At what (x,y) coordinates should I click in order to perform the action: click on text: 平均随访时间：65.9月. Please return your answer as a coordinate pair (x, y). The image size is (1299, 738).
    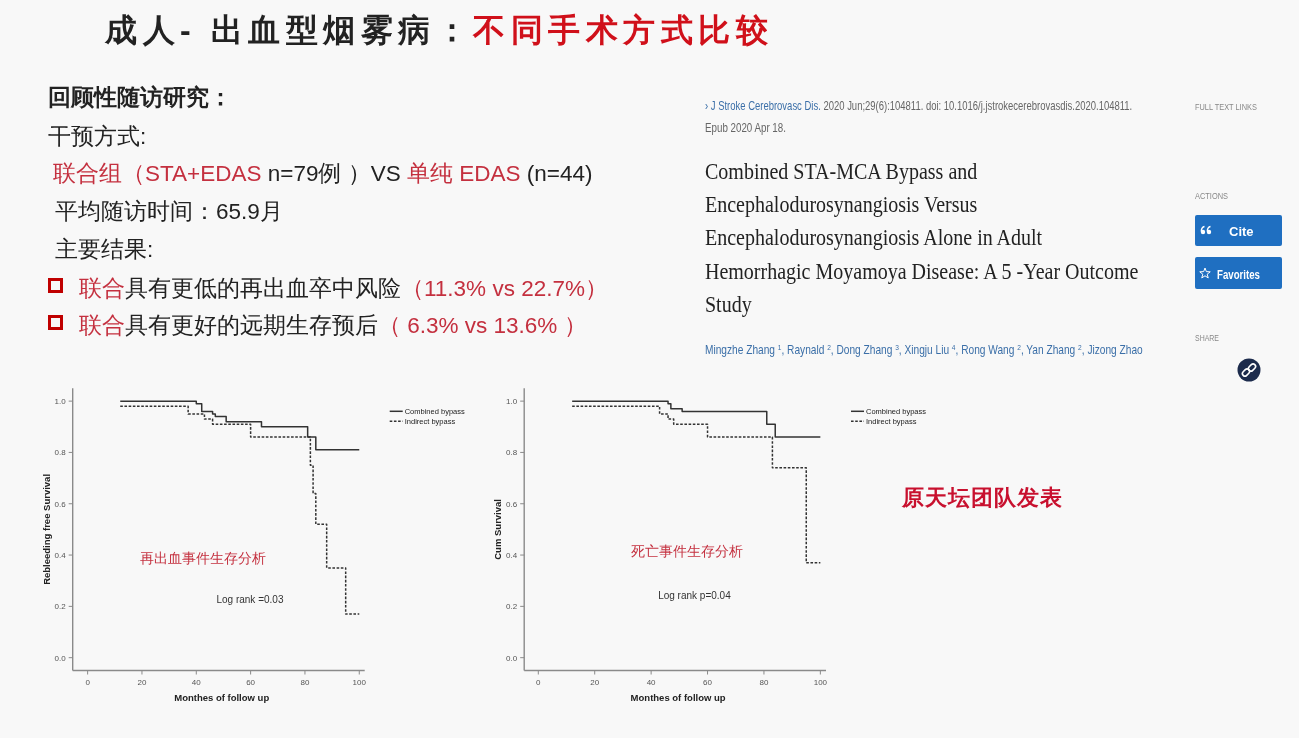
    Looking at the image, I should click on (169, 211).